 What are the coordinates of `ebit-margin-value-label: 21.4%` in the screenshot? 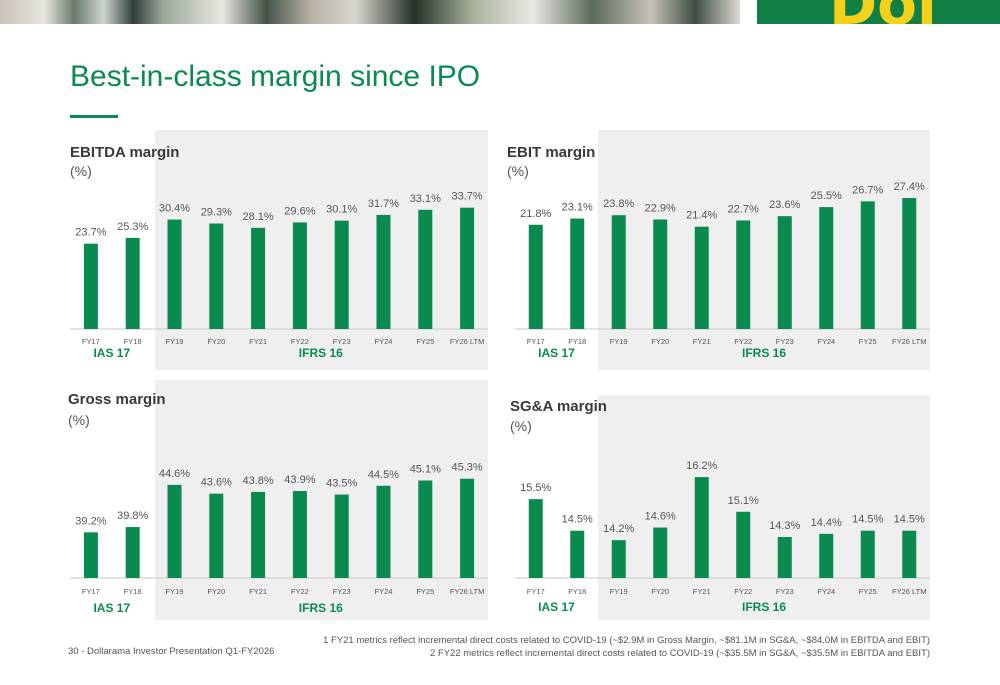 It's located at (701, 216).